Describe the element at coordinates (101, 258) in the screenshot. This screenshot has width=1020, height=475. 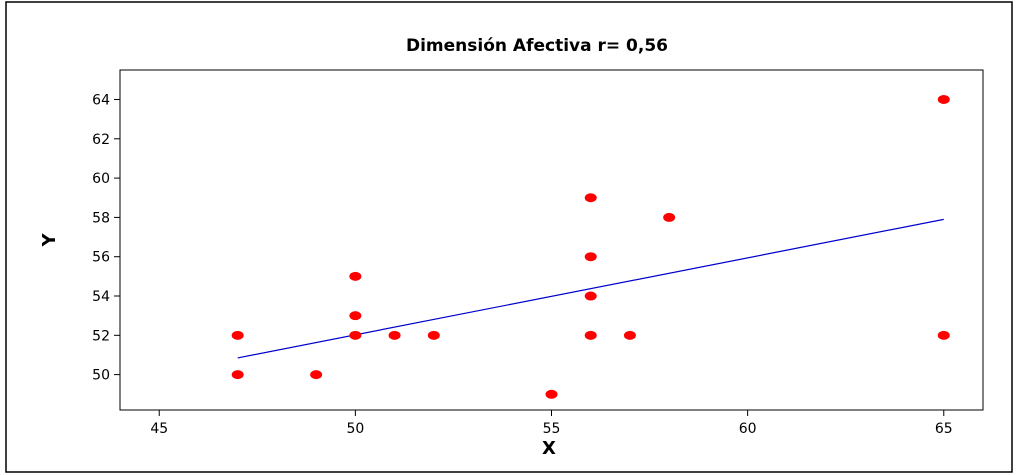
I see `y-tick-label: 56` at that location.